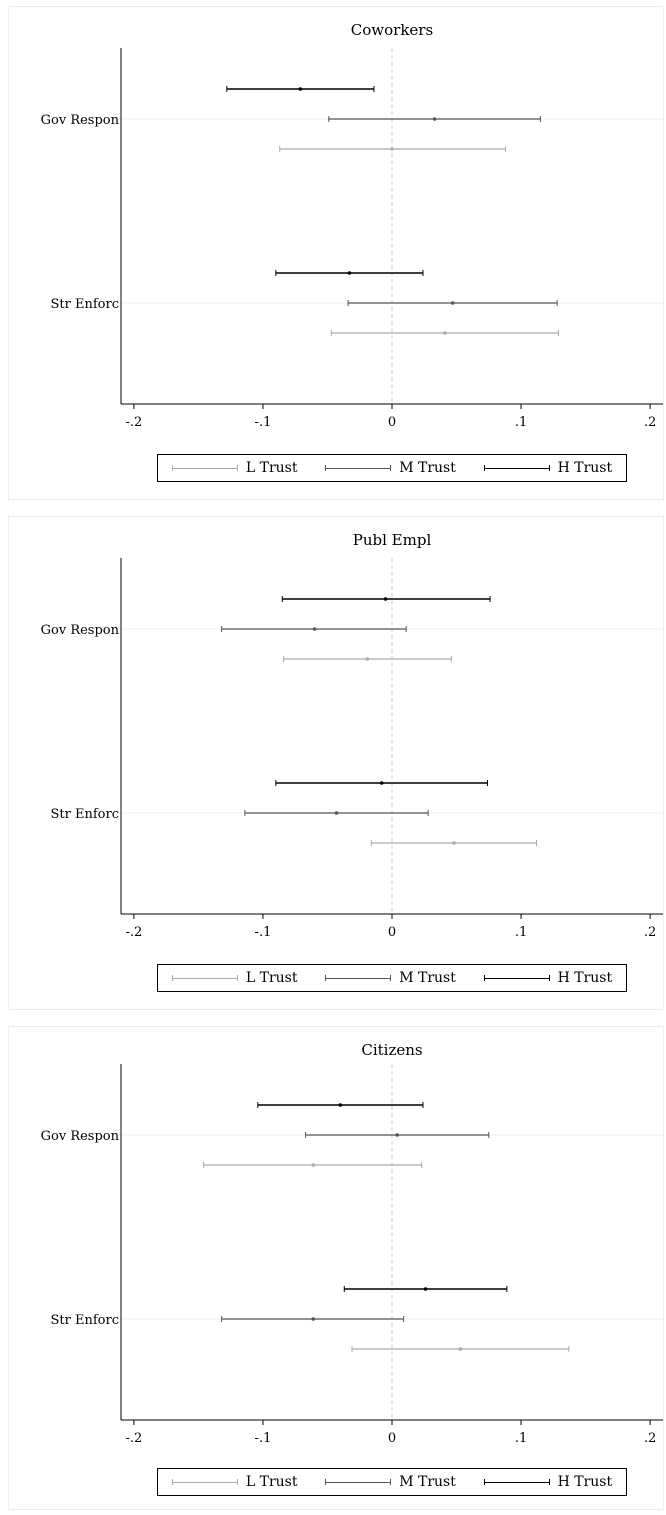 The width and height of the screenshot is (666, 1515). What do you see at coordinates (391, 1050) in the screenshot?
I see `chart-title: Citizens` at bounding box center [391, 1050].